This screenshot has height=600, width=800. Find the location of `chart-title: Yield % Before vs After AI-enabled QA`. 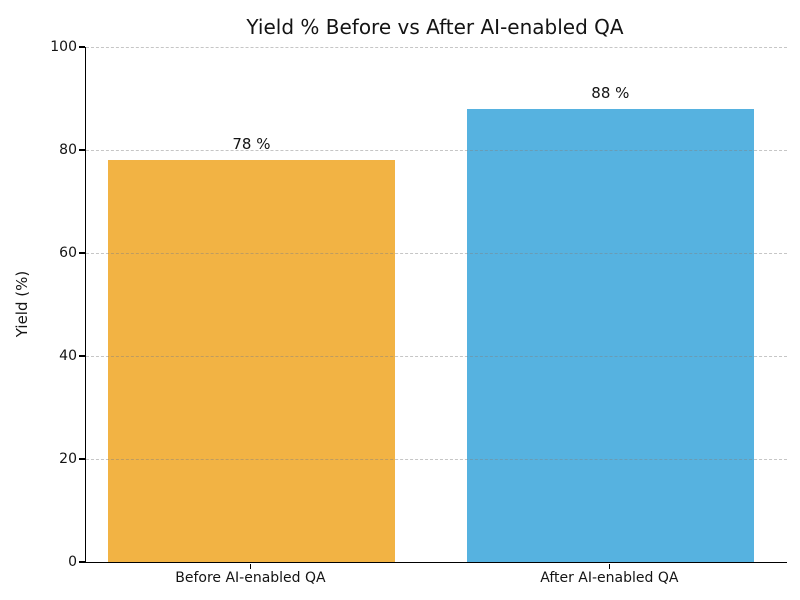

chart-title: Yield % Before vs After AI-enabled QA is located at coordinates (435, 27).